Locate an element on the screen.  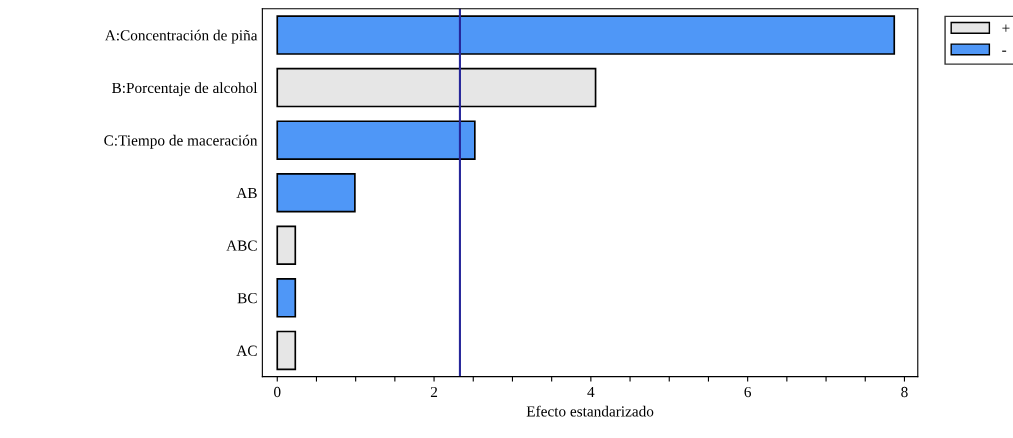
legend-label: - is located at coordinates (1004, 51).